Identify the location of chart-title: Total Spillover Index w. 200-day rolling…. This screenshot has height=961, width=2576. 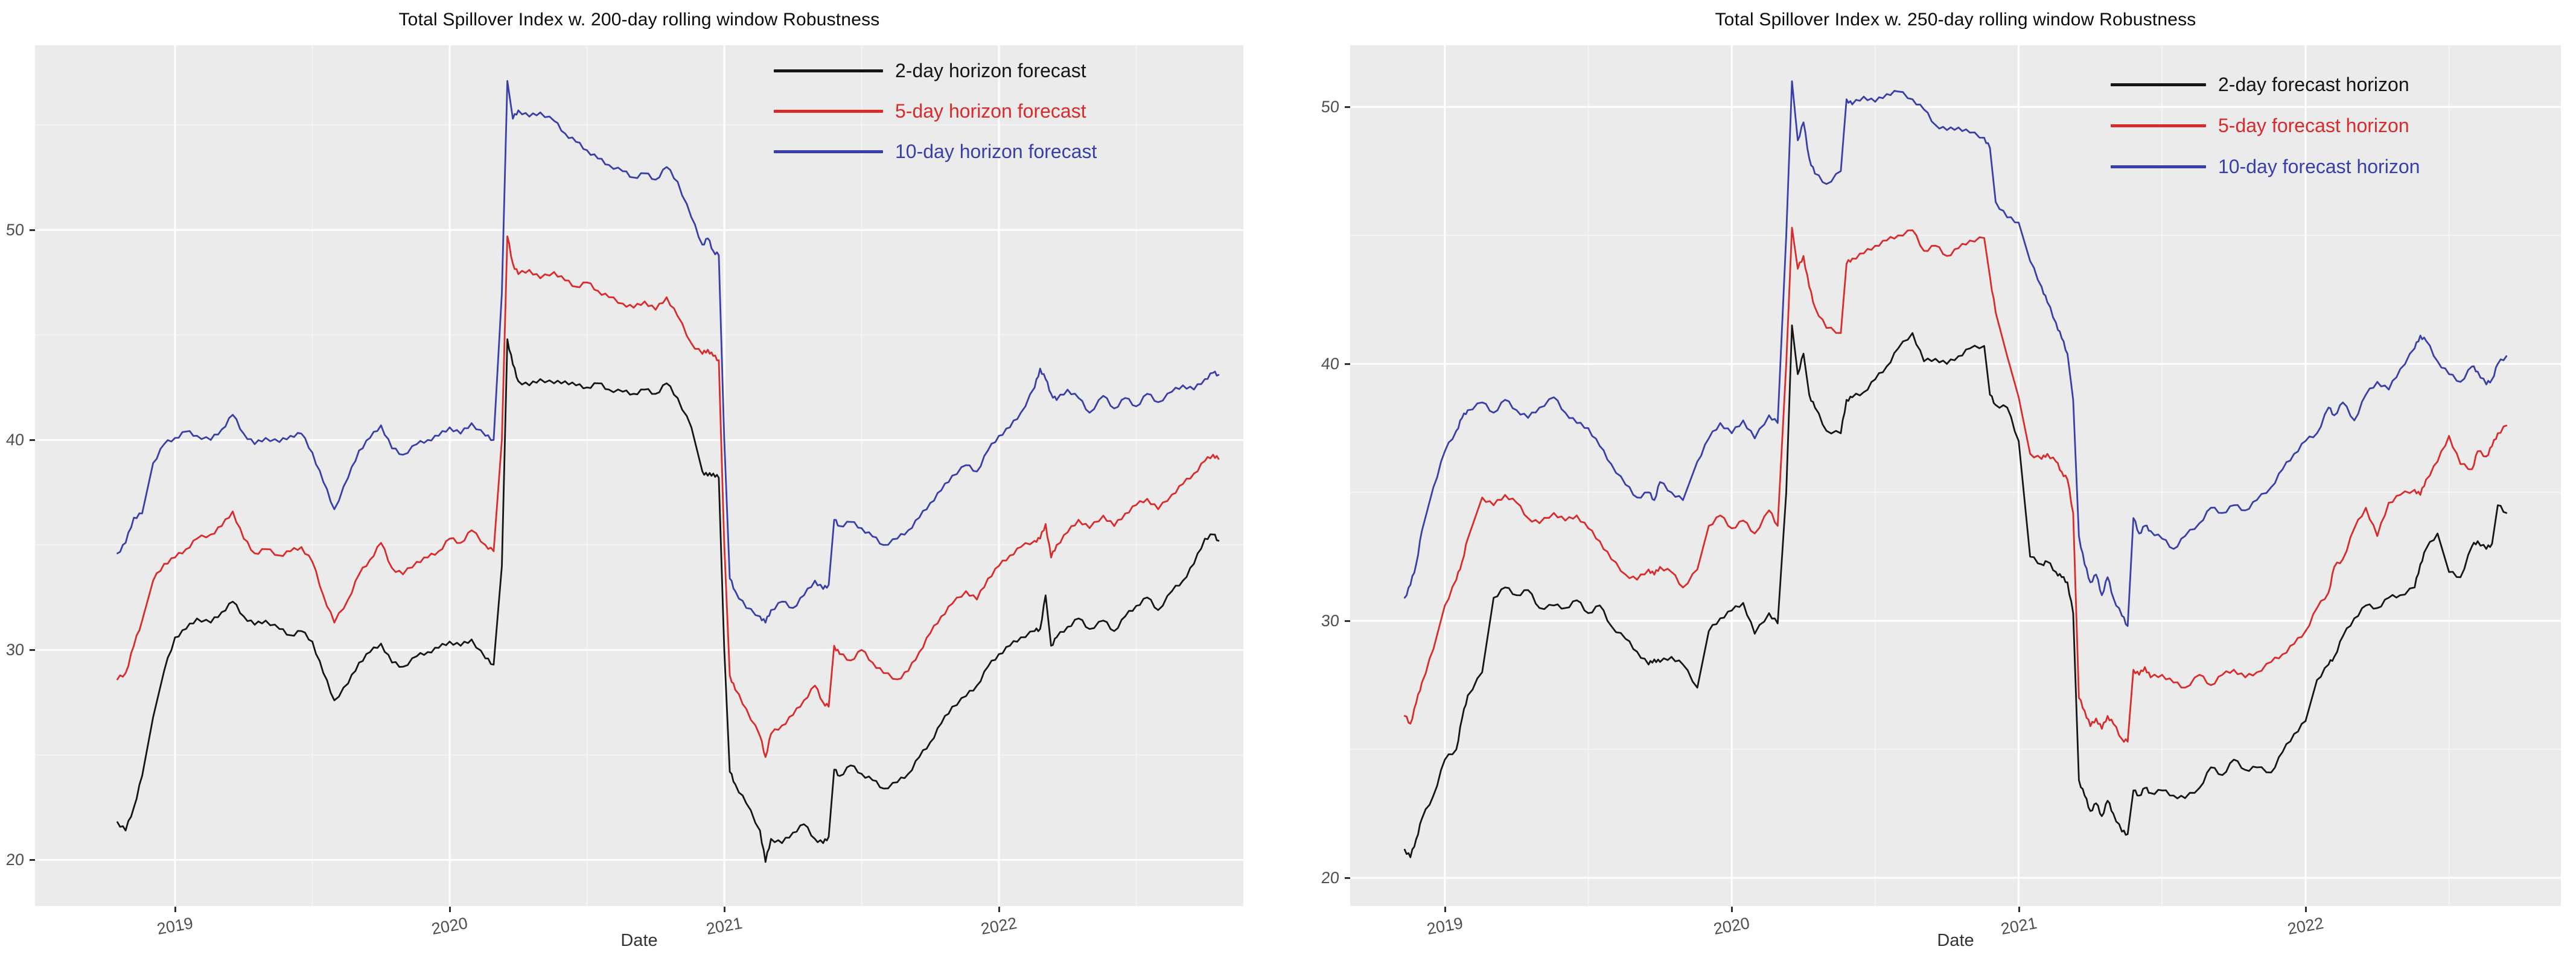
(639, 20).